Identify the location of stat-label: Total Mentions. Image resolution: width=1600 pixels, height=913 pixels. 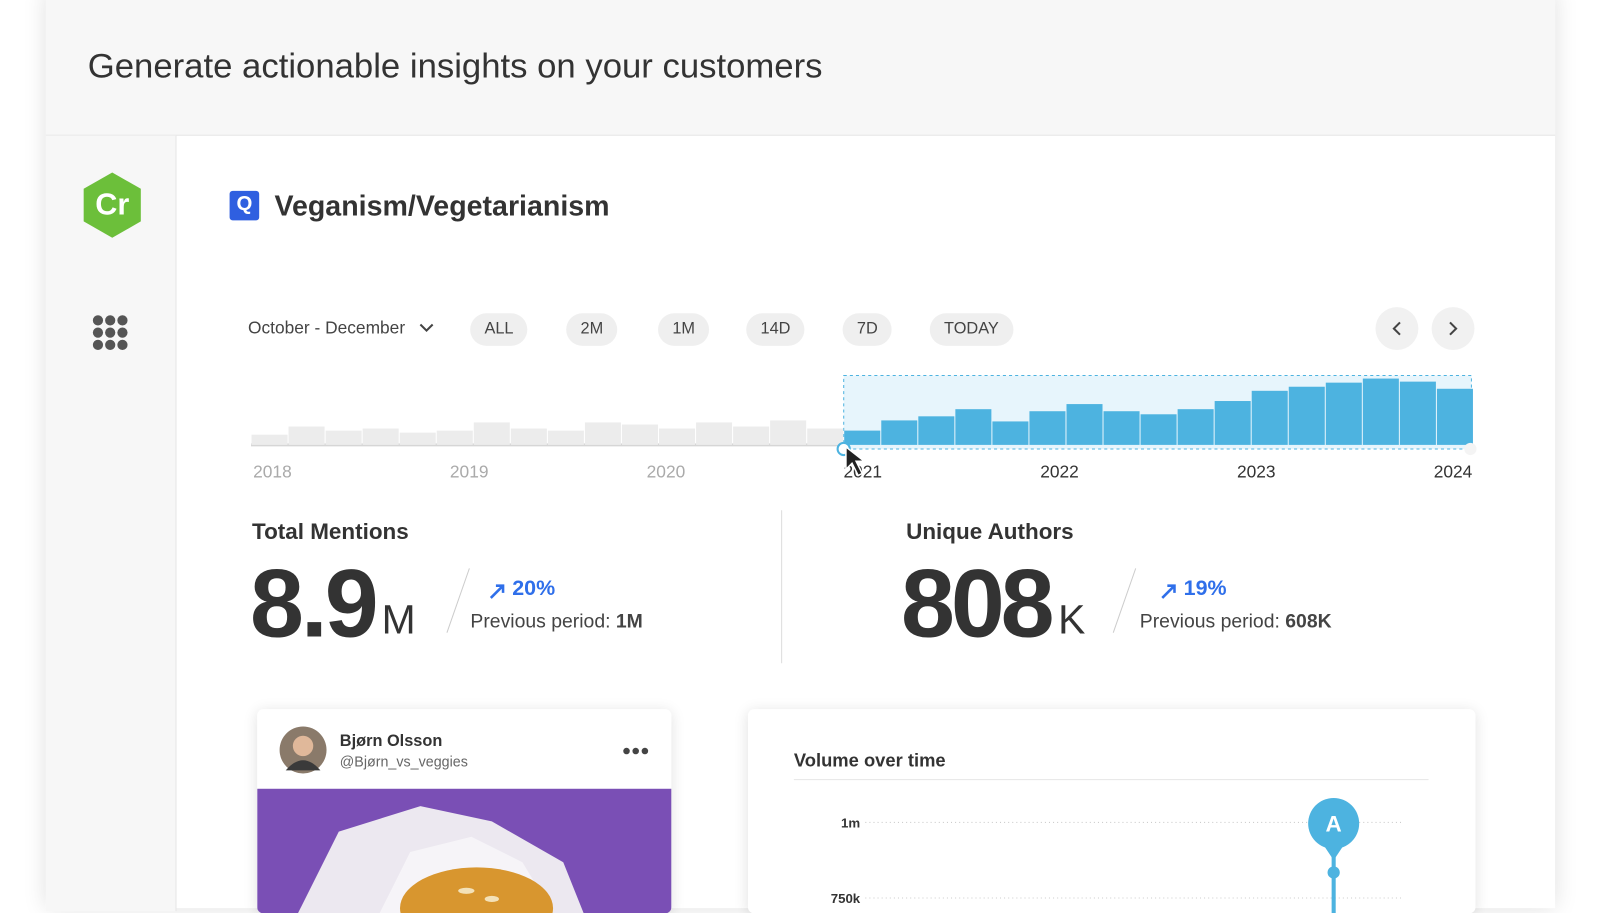
(330, 531).